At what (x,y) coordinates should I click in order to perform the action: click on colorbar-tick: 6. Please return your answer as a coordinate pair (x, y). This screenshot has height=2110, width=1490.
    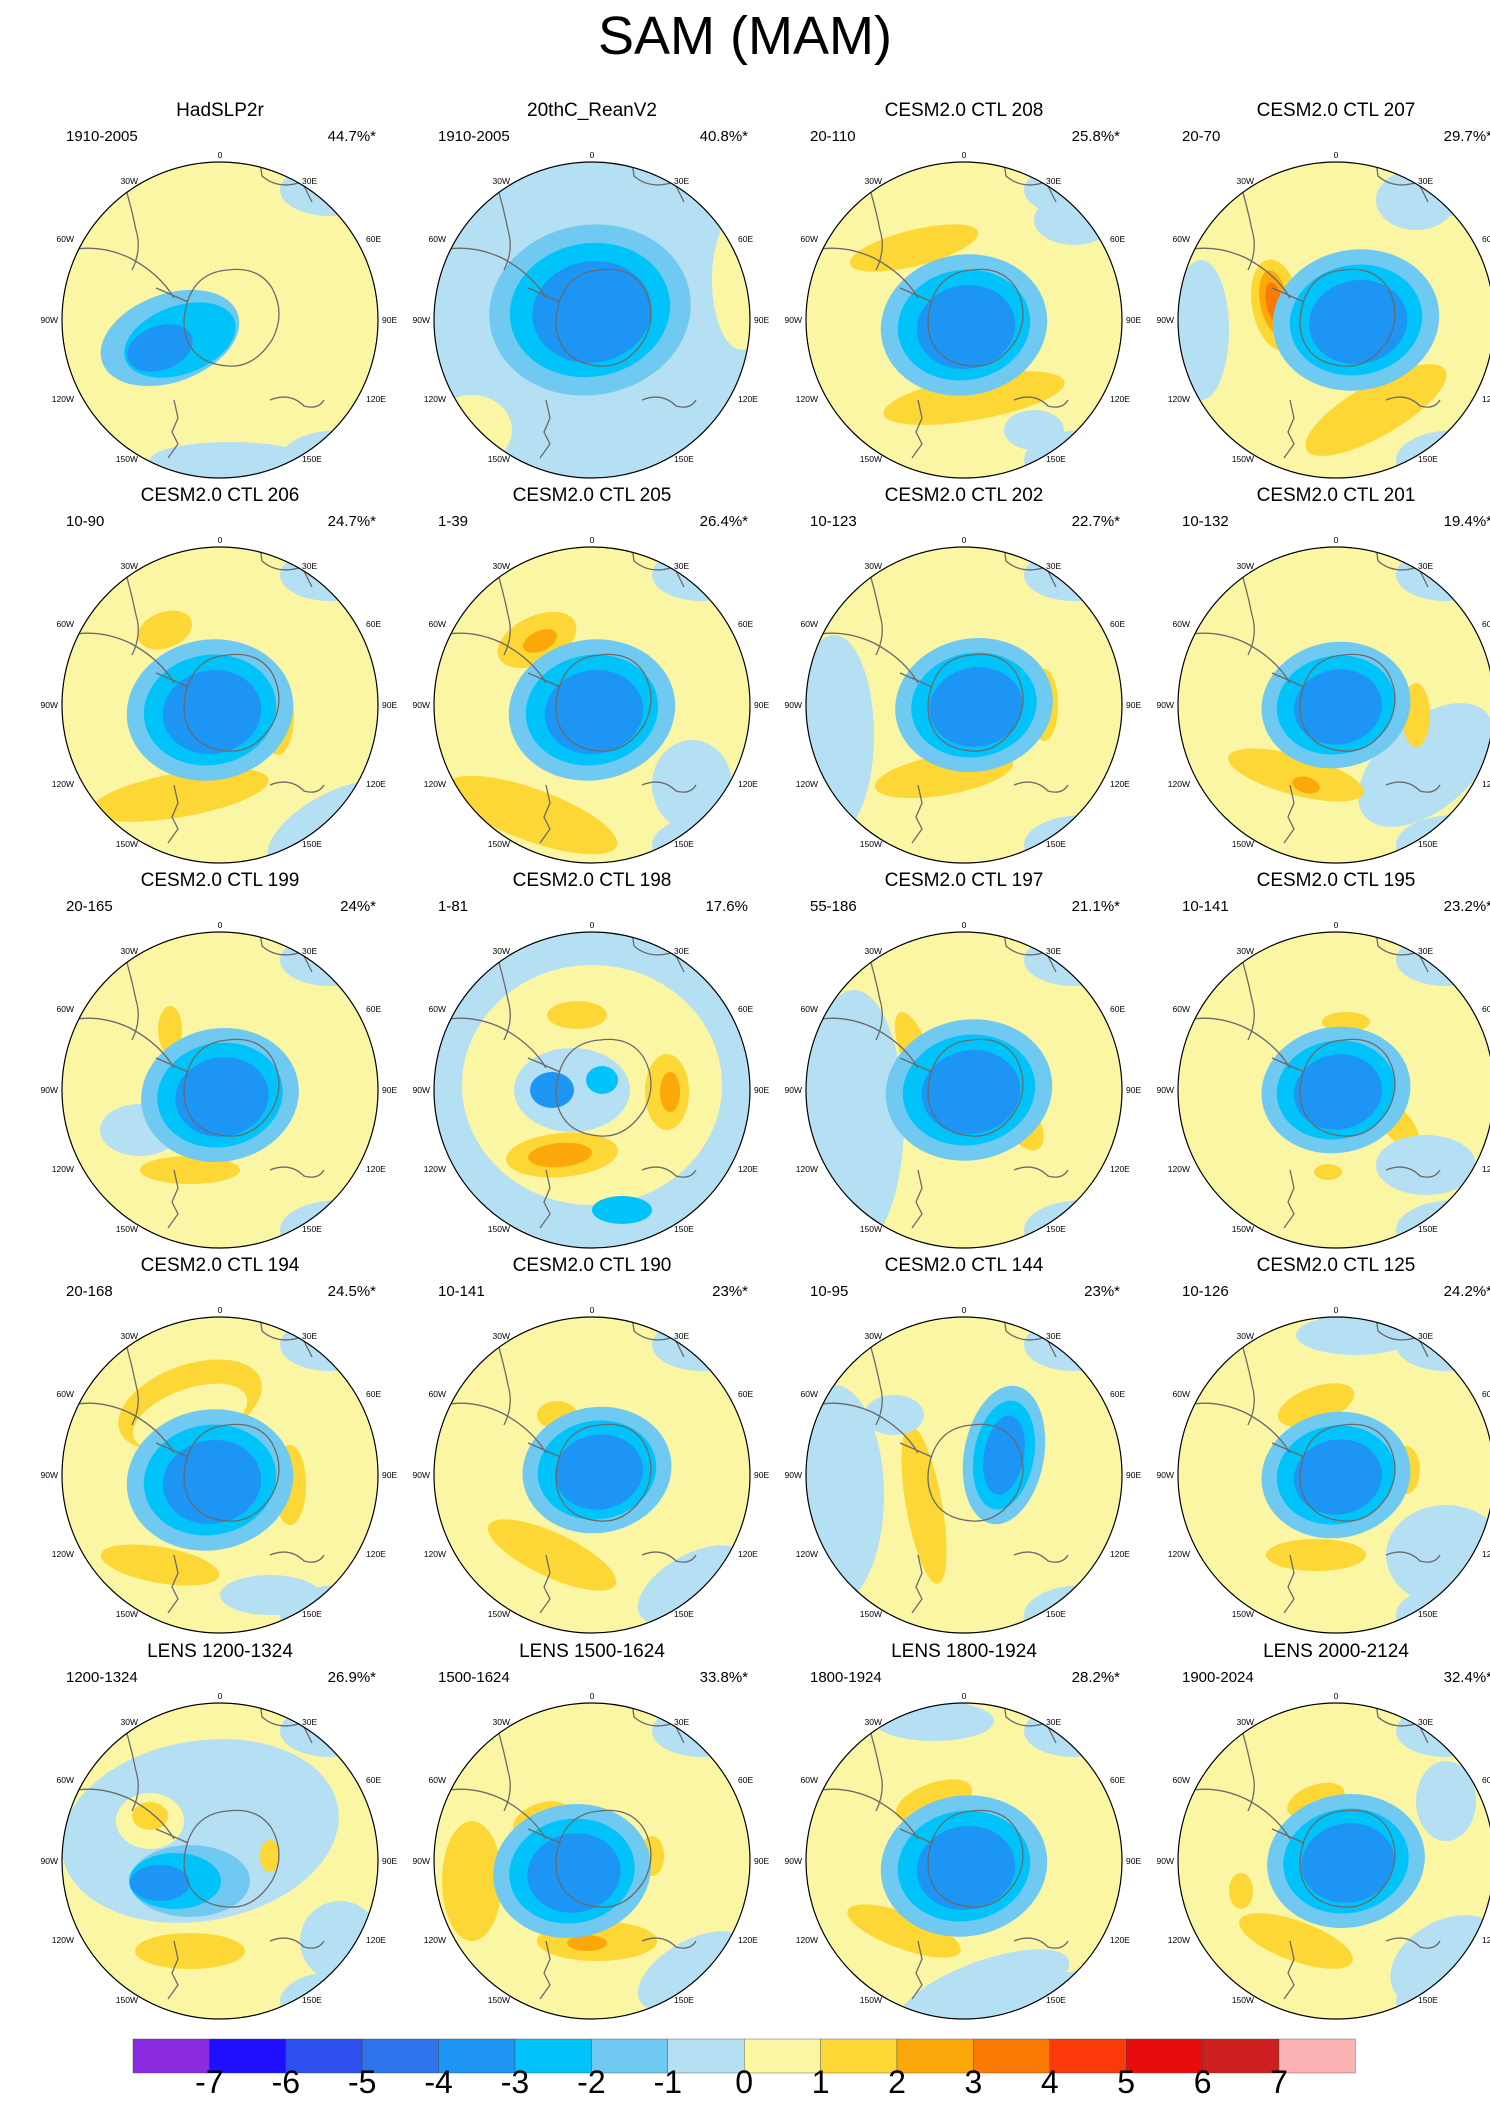
    Looking at the image, I should click on (1202, 2082).